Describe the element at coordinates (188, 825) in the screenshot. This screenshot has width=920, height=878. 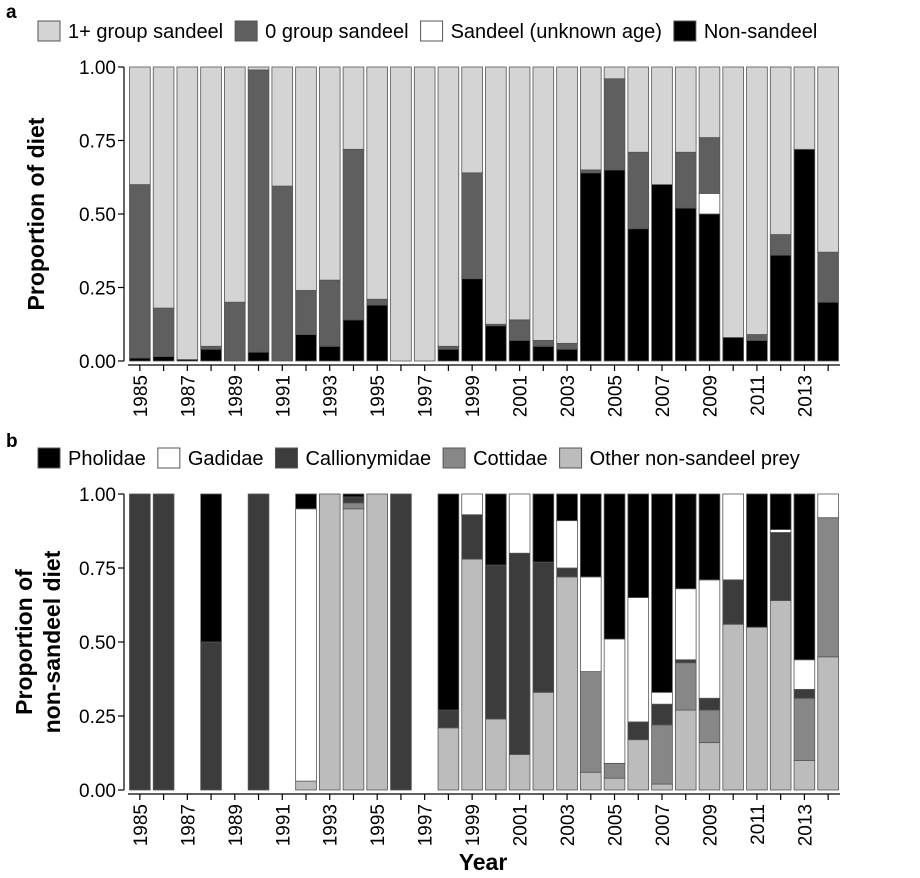
I see `x-tick-label: 1987` at that location.